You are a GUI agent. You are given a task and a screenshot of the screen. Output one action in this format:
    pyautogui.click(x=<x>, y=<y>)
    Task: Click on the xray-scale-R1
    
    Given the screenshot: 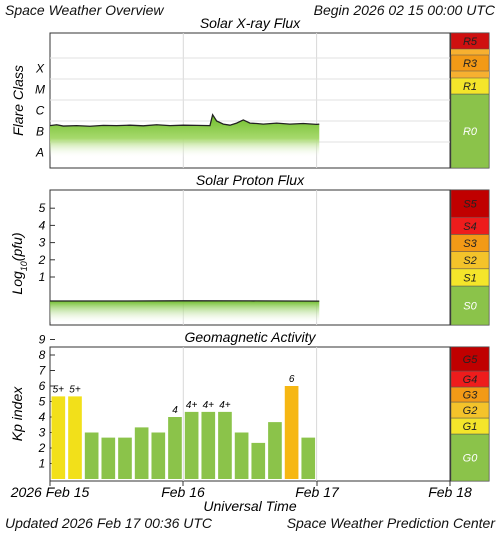 What is the action you would take?
    pyautogui.click(x=470, y=86)
    